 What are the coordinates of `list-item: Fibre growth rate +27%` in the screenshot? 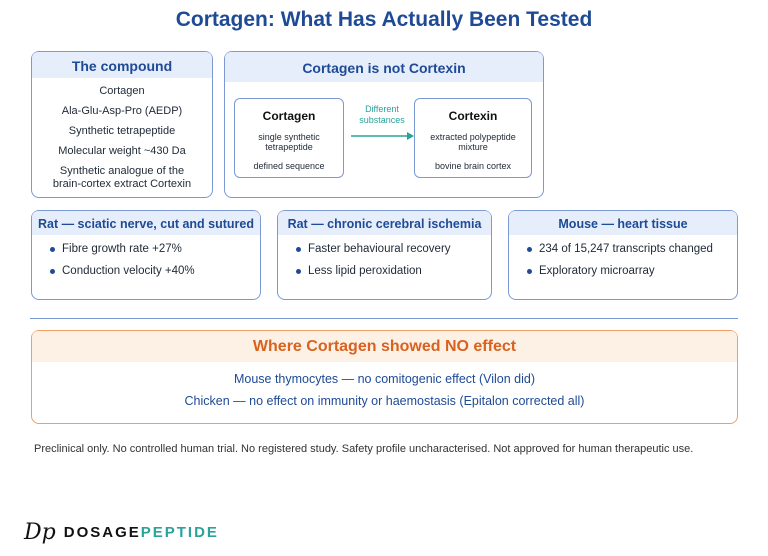 It's located at (155, 249).